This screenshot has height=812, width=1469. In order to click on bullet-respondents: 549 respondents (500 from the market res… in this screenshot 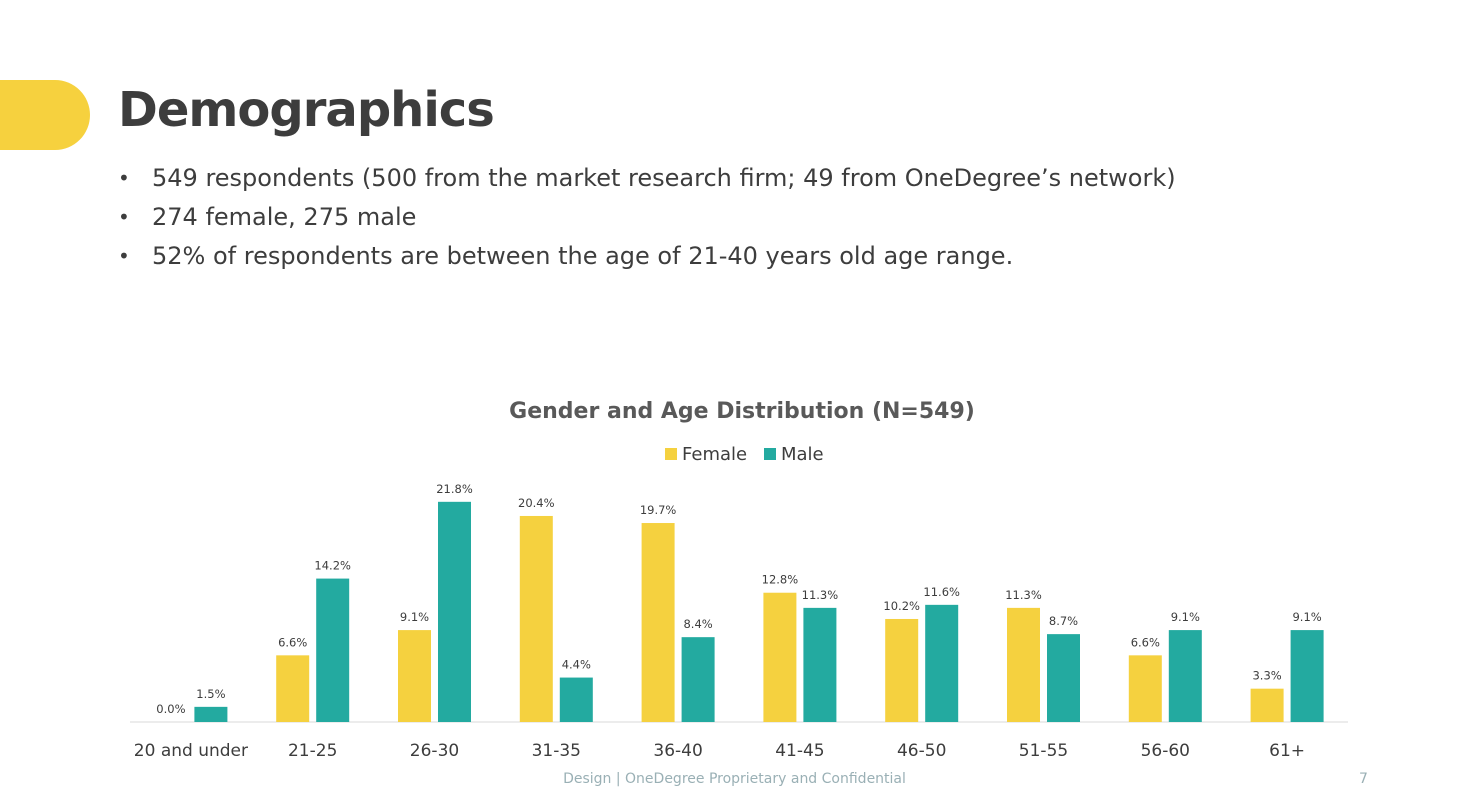, I will do `click(647, 179)`.